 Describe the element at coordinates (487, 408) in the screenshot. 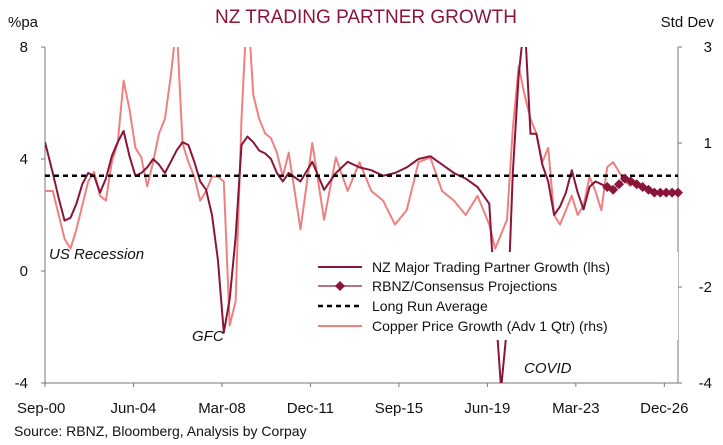

I see `x-tick-label: Jun-19` at that location.